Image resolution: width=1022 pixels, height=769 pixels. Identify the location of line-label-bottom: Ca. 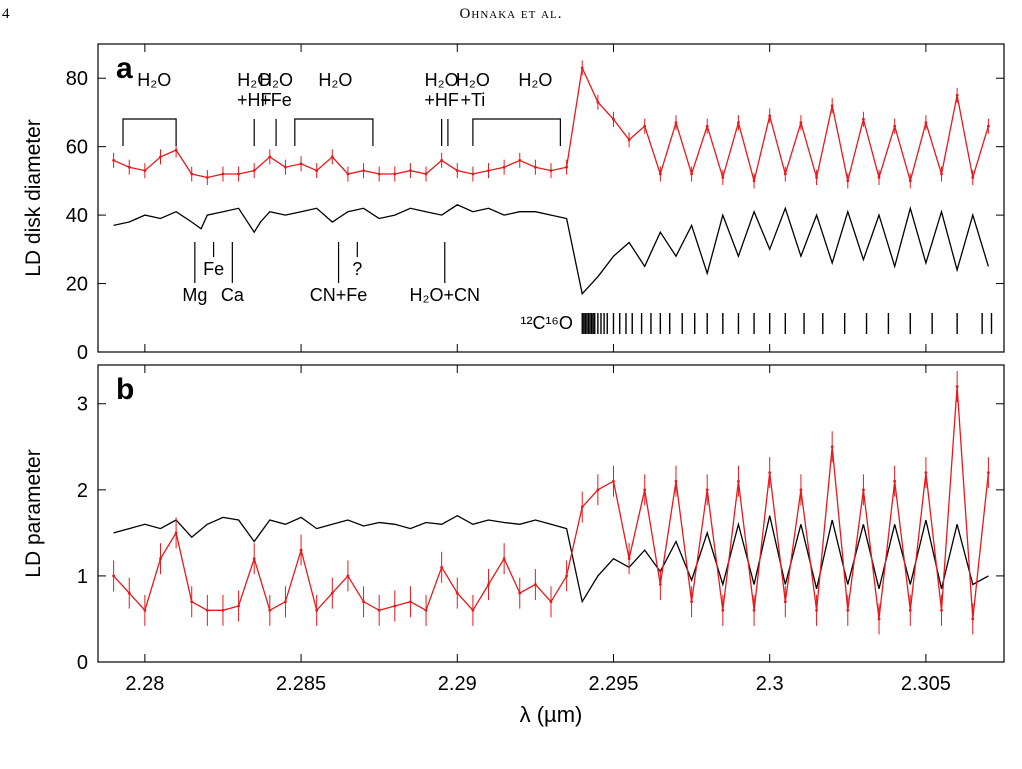
(233, 295).